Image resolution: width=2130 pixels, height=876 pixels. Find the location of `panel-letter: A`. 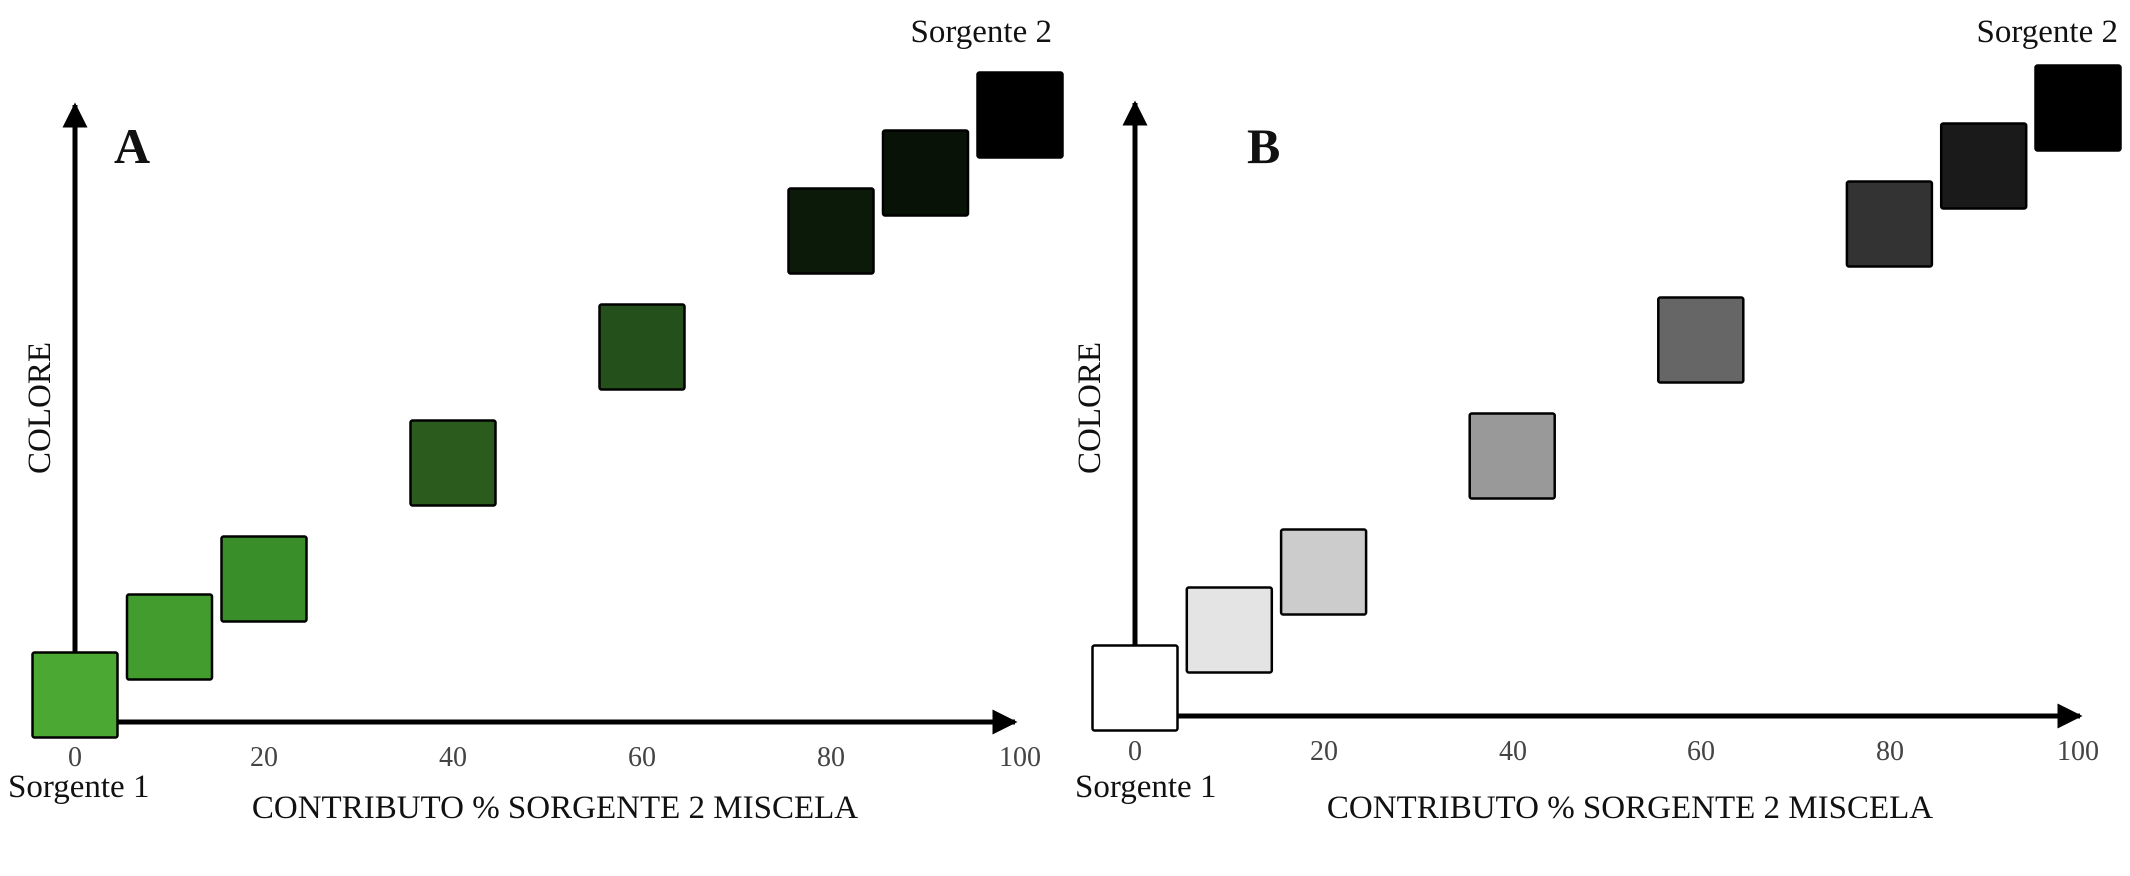

panel-letter: A is located at coordinates (132, 146).